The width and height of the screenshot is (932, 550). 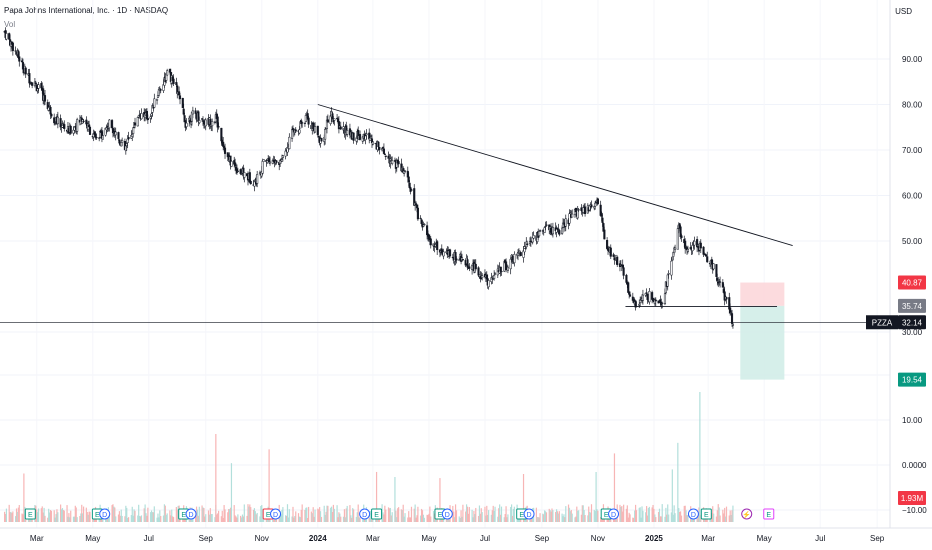 I want to click on split-icon: ⚡, so click(x=747, y=514).